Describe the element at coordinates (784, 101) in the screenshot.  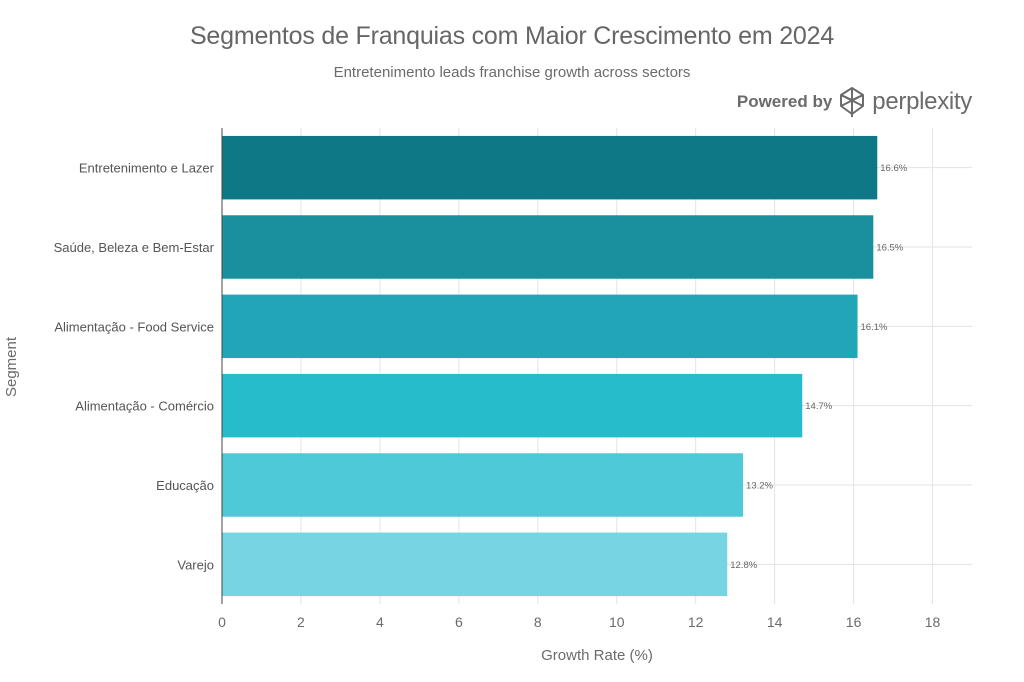
I see `powered-by-label: Powered by` at that location.